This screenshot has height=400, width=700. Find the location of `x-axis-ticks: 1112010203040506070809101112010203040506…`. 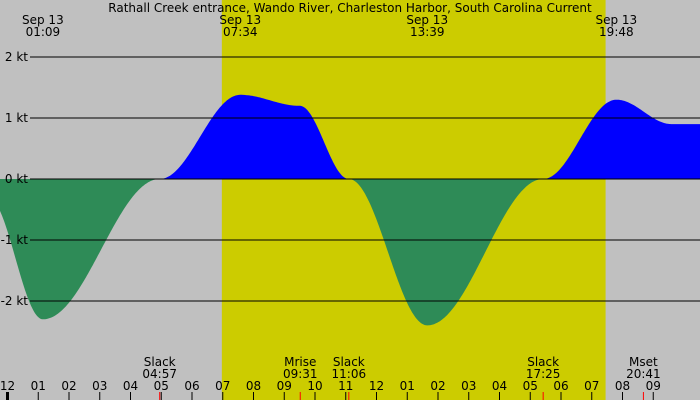

x-axis-ticks: 1112010203040506070809101112010203040506… is located at coordinates (330, 389).